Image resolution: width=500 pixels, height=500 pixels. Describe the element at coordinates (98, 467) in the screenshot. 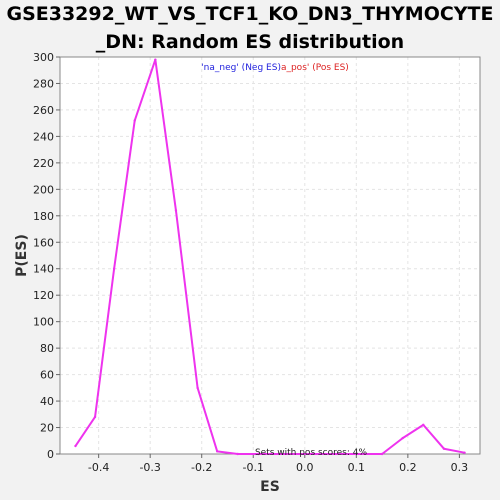

I see `x-tick-label: -0.4` at that location.